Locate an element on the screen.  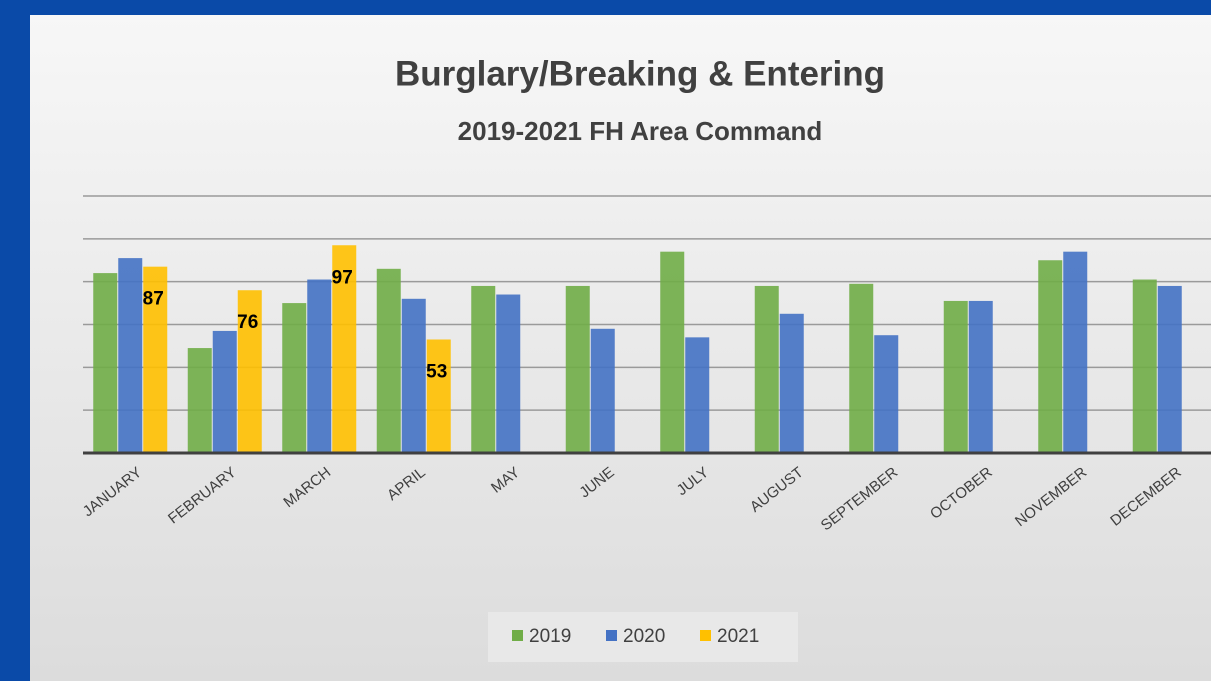
x-tick-label: MAY is located at coordinates (505, 480).